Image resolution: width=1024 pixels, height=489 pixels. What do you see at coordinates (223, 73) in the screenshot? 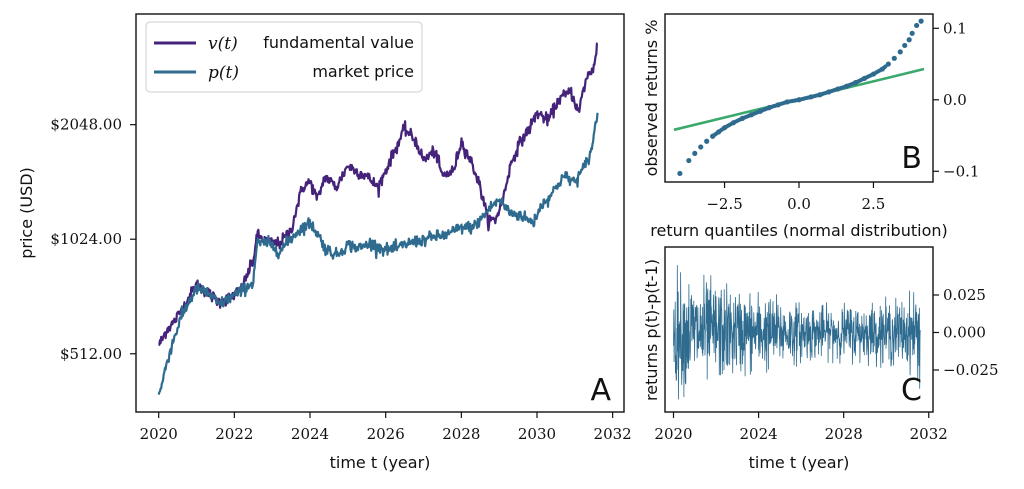
I see `legend-math-p: p(t)` at bounding box center [223, 73].